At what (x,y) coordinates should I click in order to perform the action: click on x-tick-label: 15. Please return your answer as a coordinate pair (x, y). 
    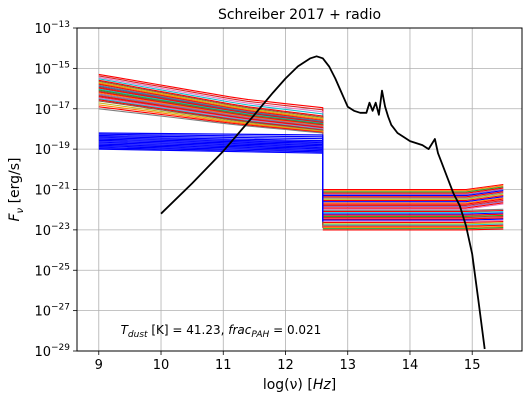
    Looking at the image, I should click on (472, 365).